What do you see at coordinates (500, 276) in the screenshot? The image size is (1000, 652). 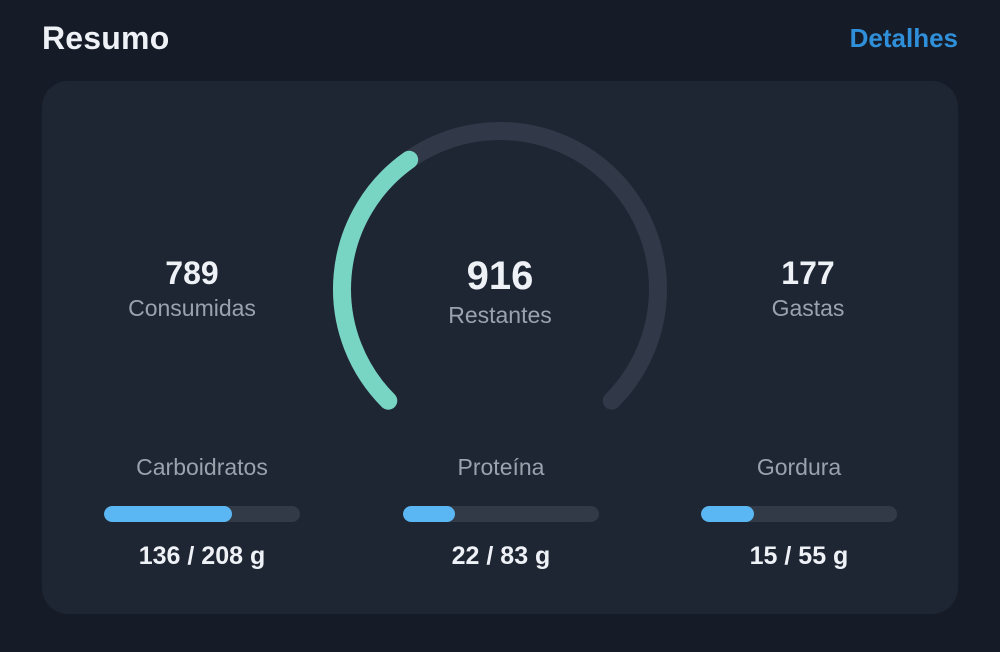 I see `remaining-value: 916` at bounding box center [500, 276].